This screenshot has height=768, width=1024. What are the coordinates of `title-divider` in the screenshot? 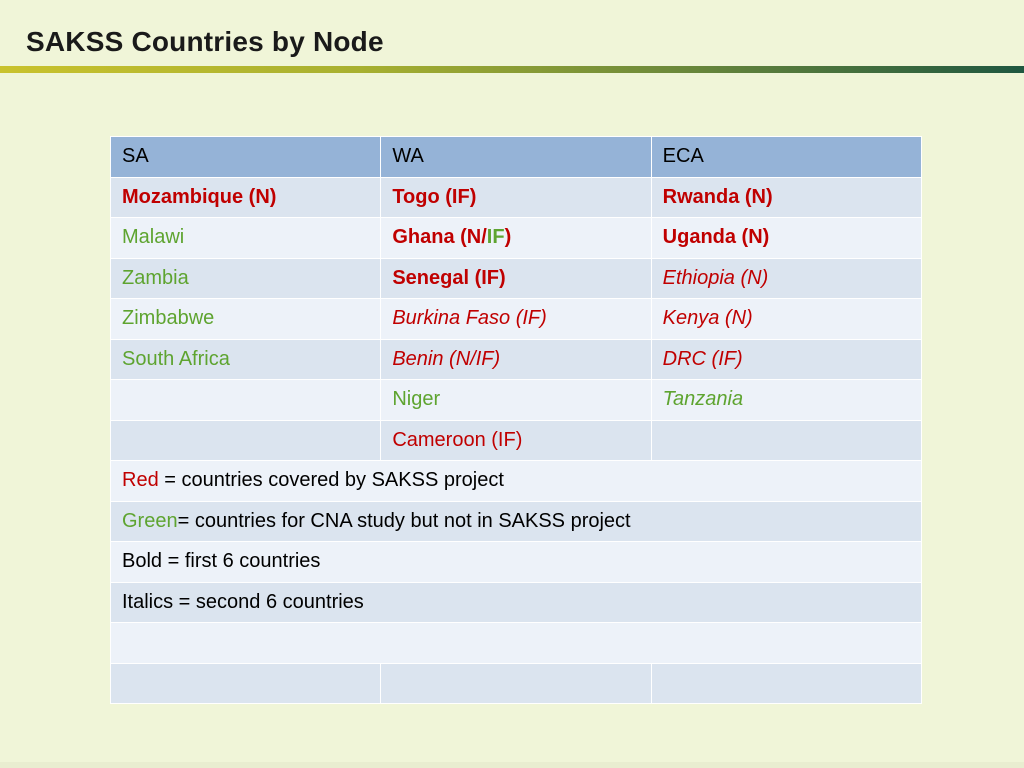 It's located at (512, 69).